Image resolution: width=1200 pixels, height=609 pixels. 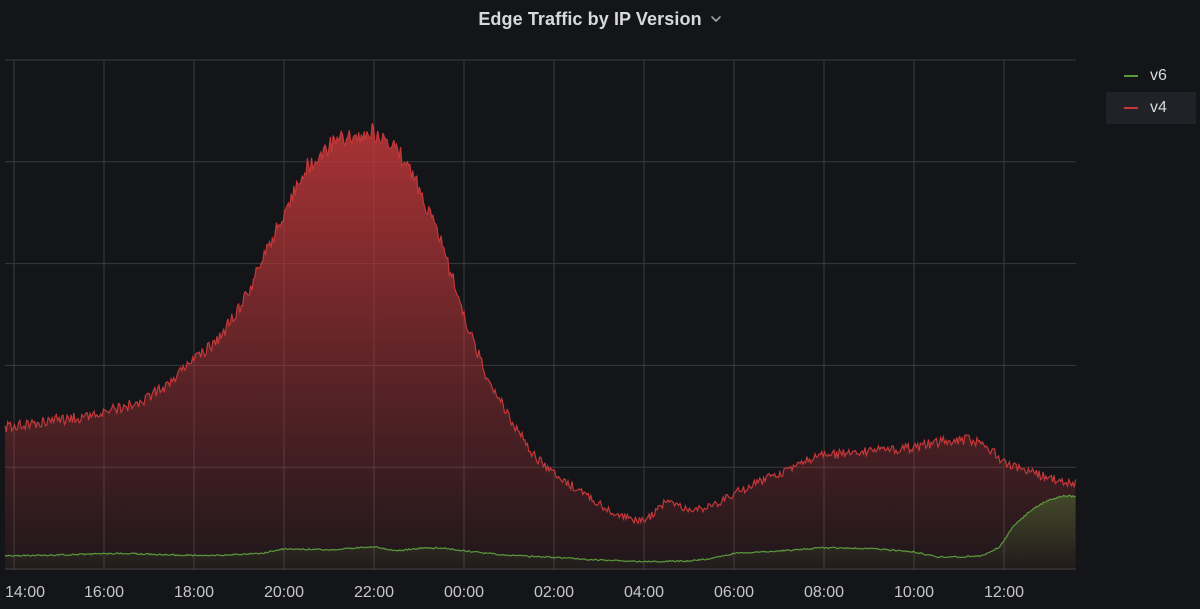 What do you see at coordinates (1158, 107) in the screenshot?
I see `legend-label-v4: v4` at bounding box center [1158, 107].